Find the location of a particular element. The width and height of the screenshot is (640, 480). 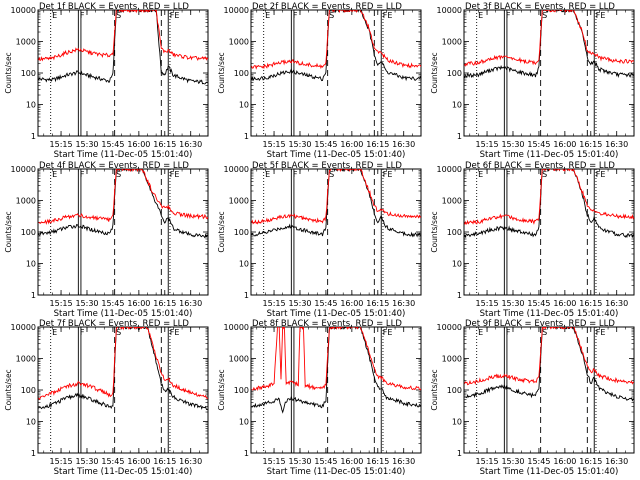

panel-title: Det 3f BLACK = Events, RED = LLD is located at coordinates (540, 7).